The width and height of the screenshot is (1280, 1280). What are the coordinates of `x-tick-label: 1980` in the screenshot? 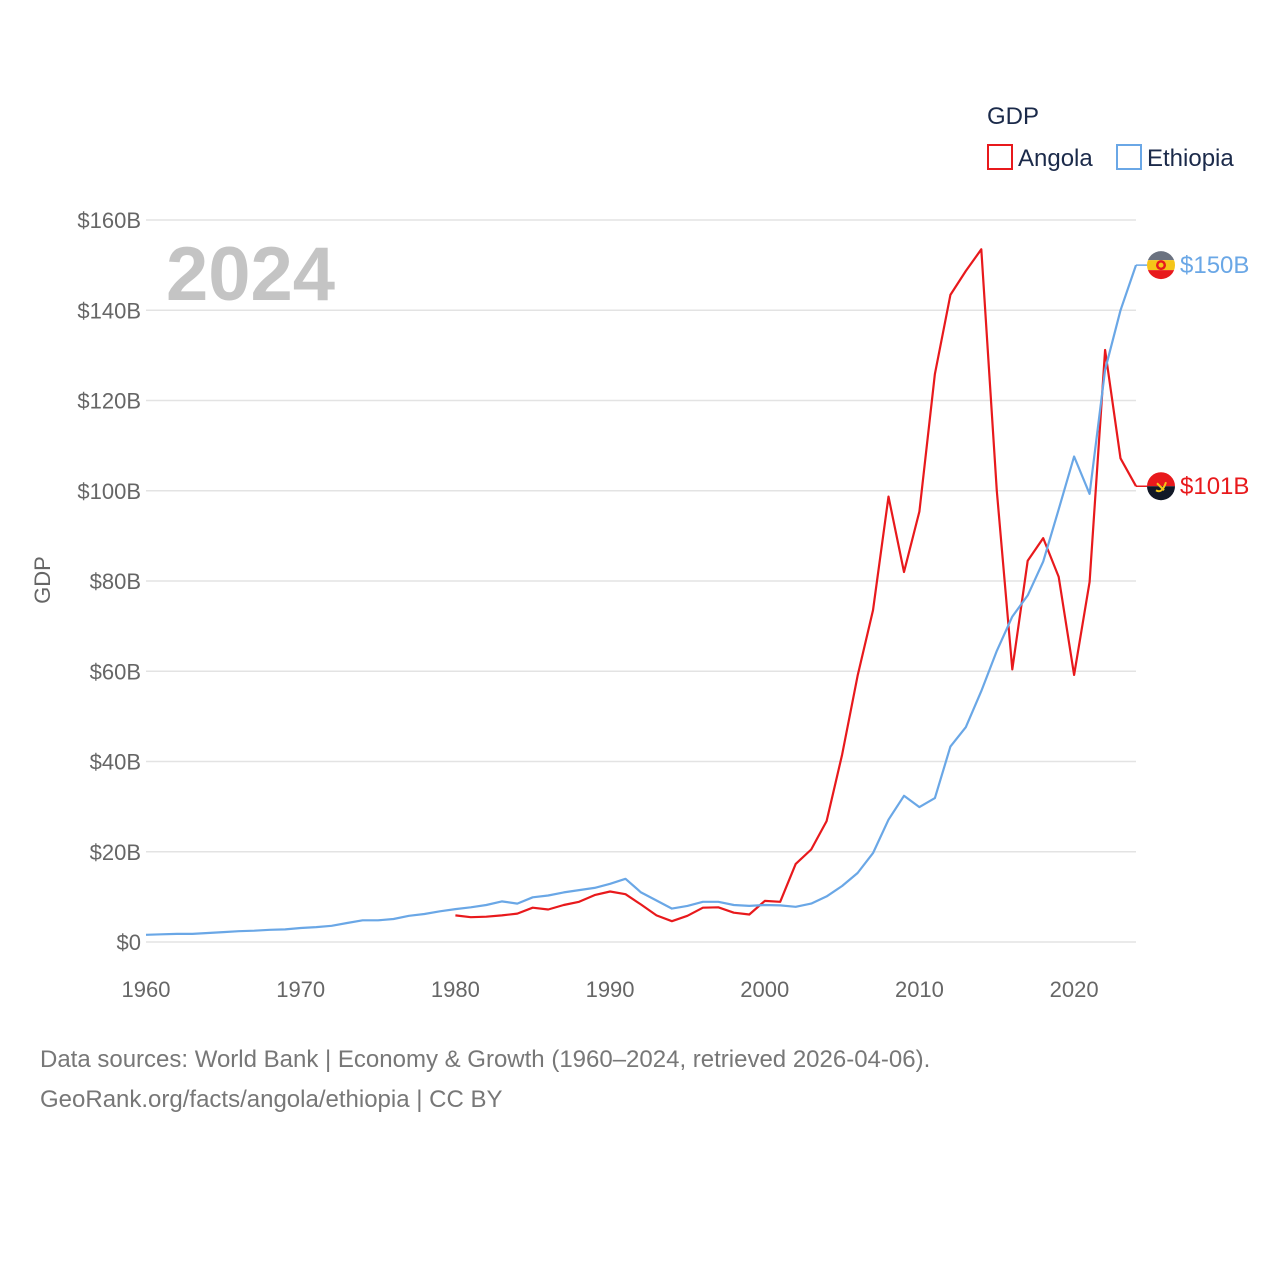 It's located at (455, 989).